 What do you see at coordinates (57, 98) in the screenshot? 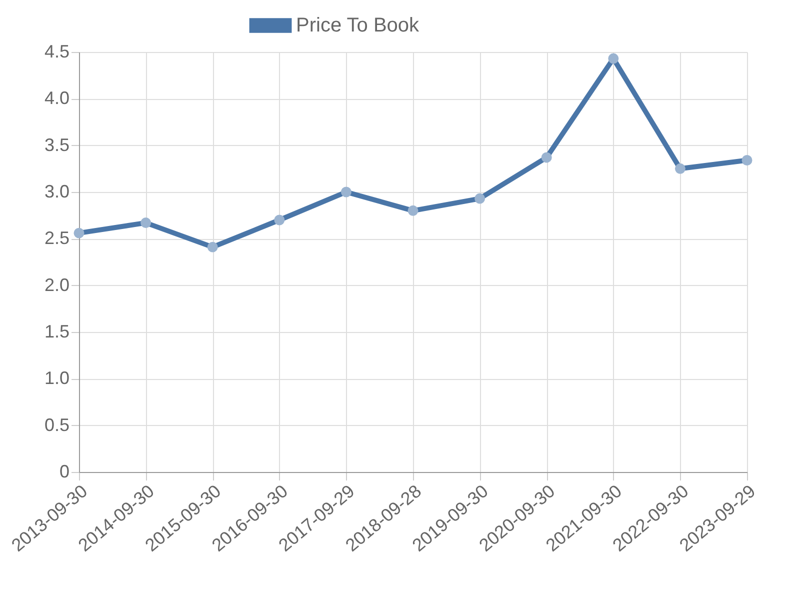
I see `y-tick-label: 4.0` at bounding box center [57, 98].